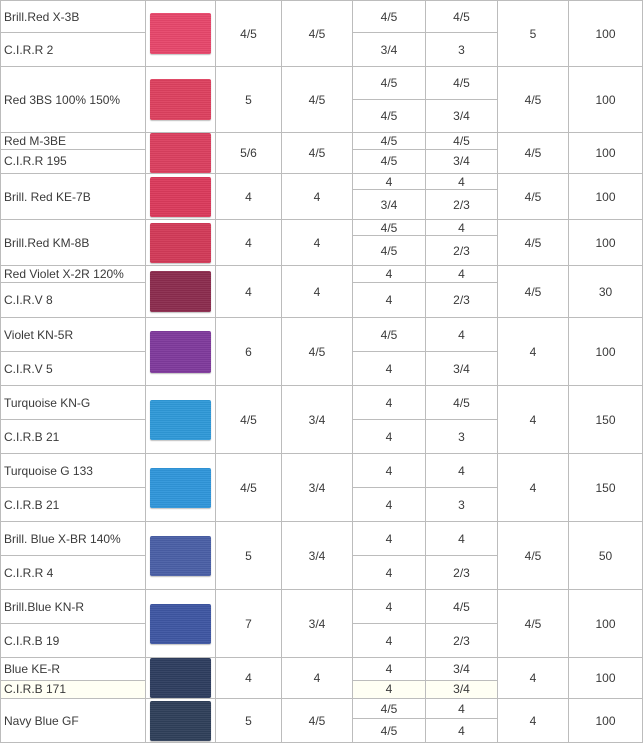 This screenshot has width=643, height=755. What do you see at coordinates (73, 242) in the screenshot?
I see `product-name: Brill.Red KM-8B` at bounding box center [73, 242].